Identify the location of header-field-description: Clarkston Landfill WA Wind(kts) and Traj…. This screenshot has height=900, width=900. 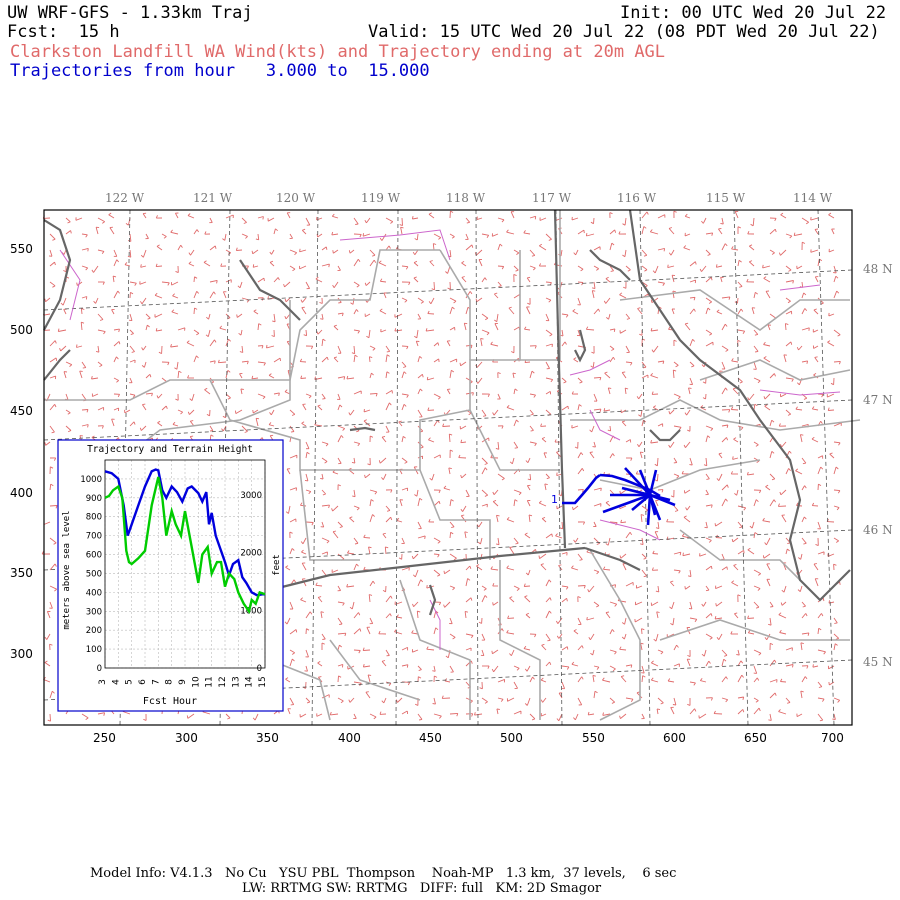
(338, 52).